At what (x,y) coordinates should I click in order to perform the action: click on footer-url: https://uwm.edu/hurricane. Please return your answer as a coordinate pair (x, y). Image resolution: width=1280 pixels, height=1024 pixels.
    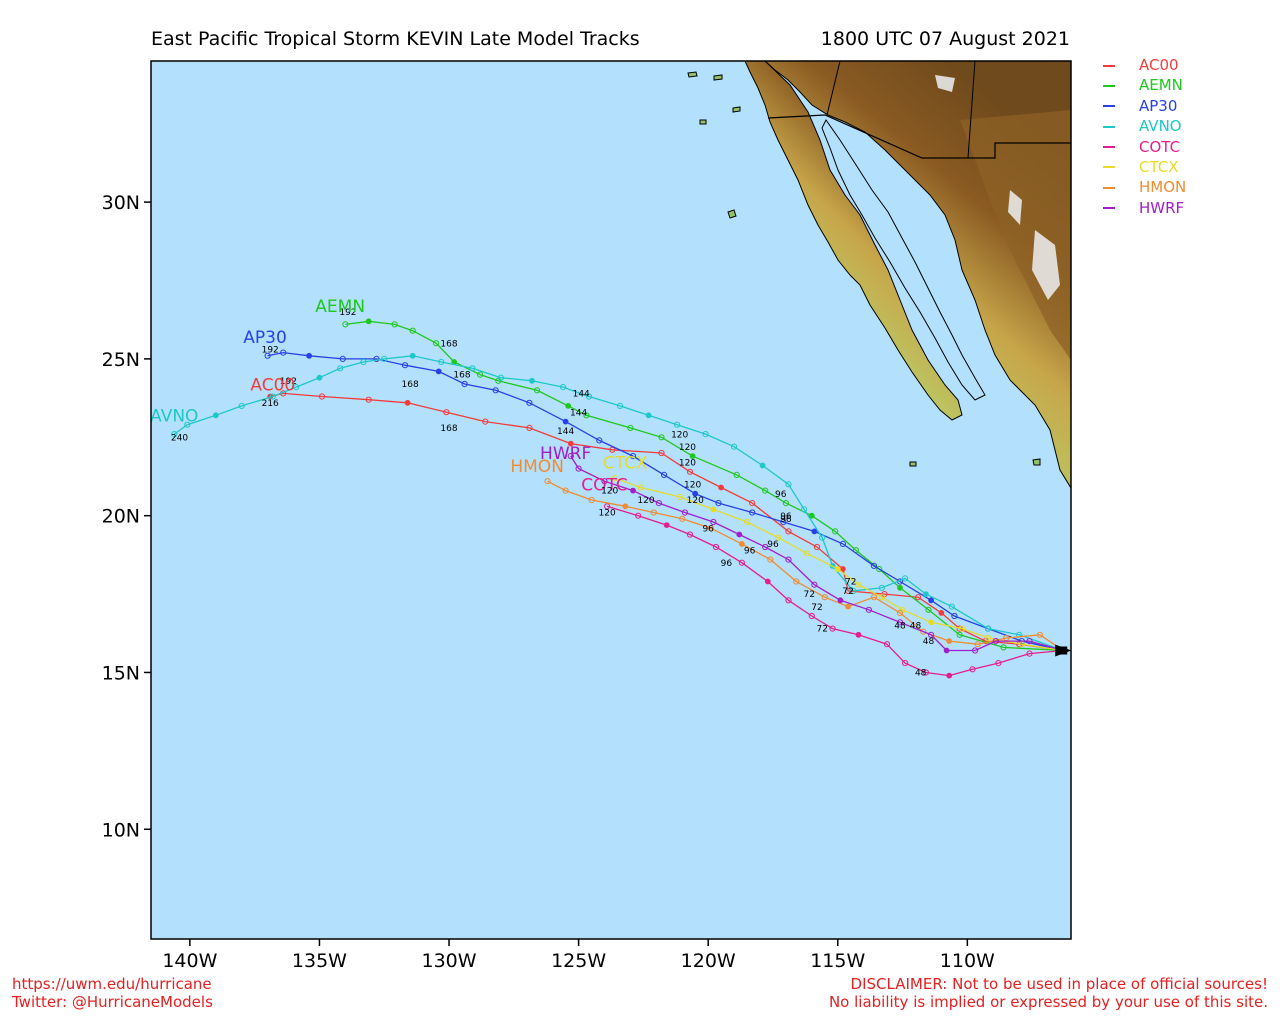
    Looking at the image, I should click on (112, 984).